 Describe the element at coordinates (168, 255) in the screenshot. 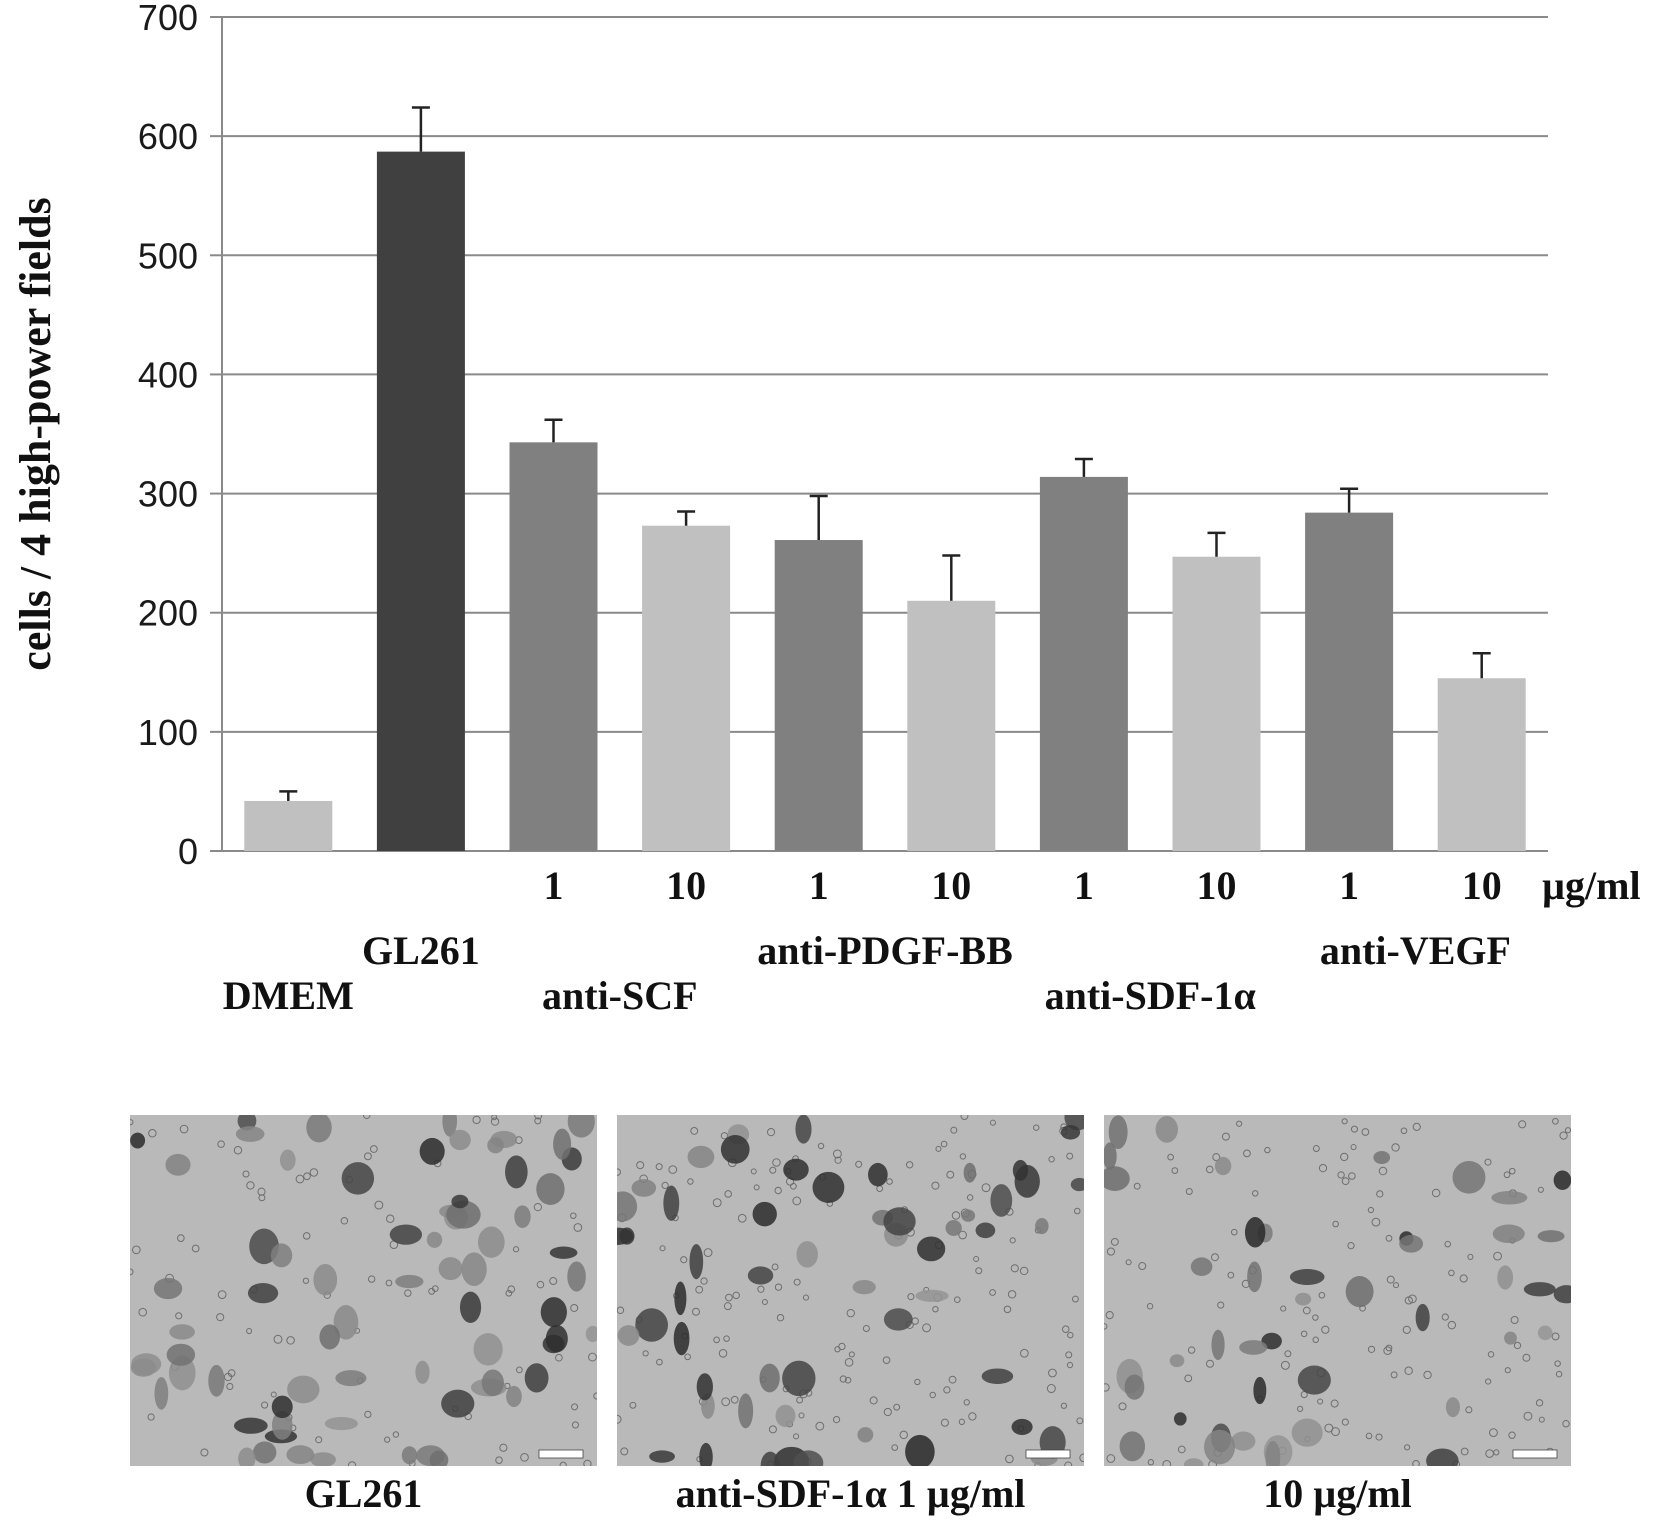

I see `y-tick-label: 500` at that location.